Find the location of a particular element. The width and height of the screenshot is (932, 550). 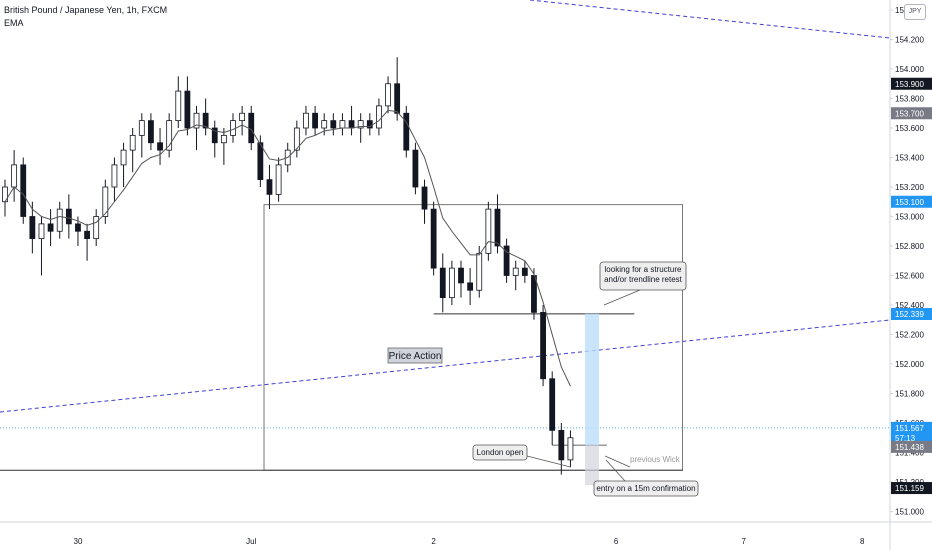

indicator-label: EMA is located at coordinates (14, 23).